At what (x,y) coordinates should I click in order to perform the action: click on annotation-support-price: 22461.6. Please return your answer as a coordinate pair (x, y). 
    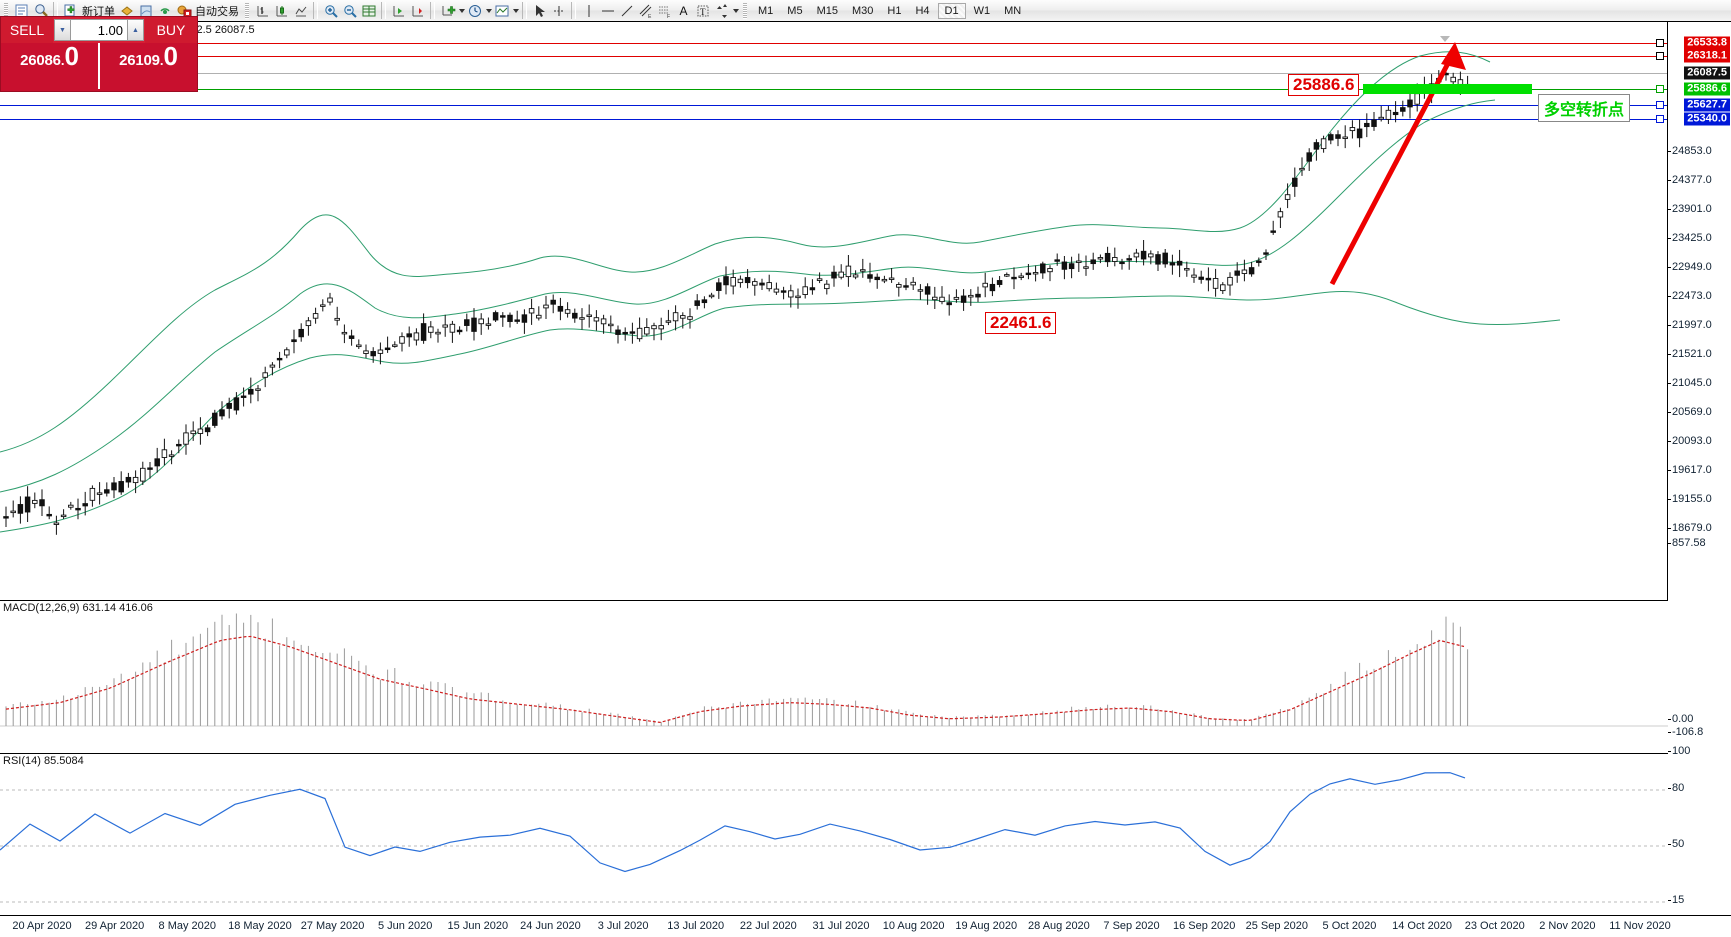
    Looking at the image, I should click on (1021, 323).